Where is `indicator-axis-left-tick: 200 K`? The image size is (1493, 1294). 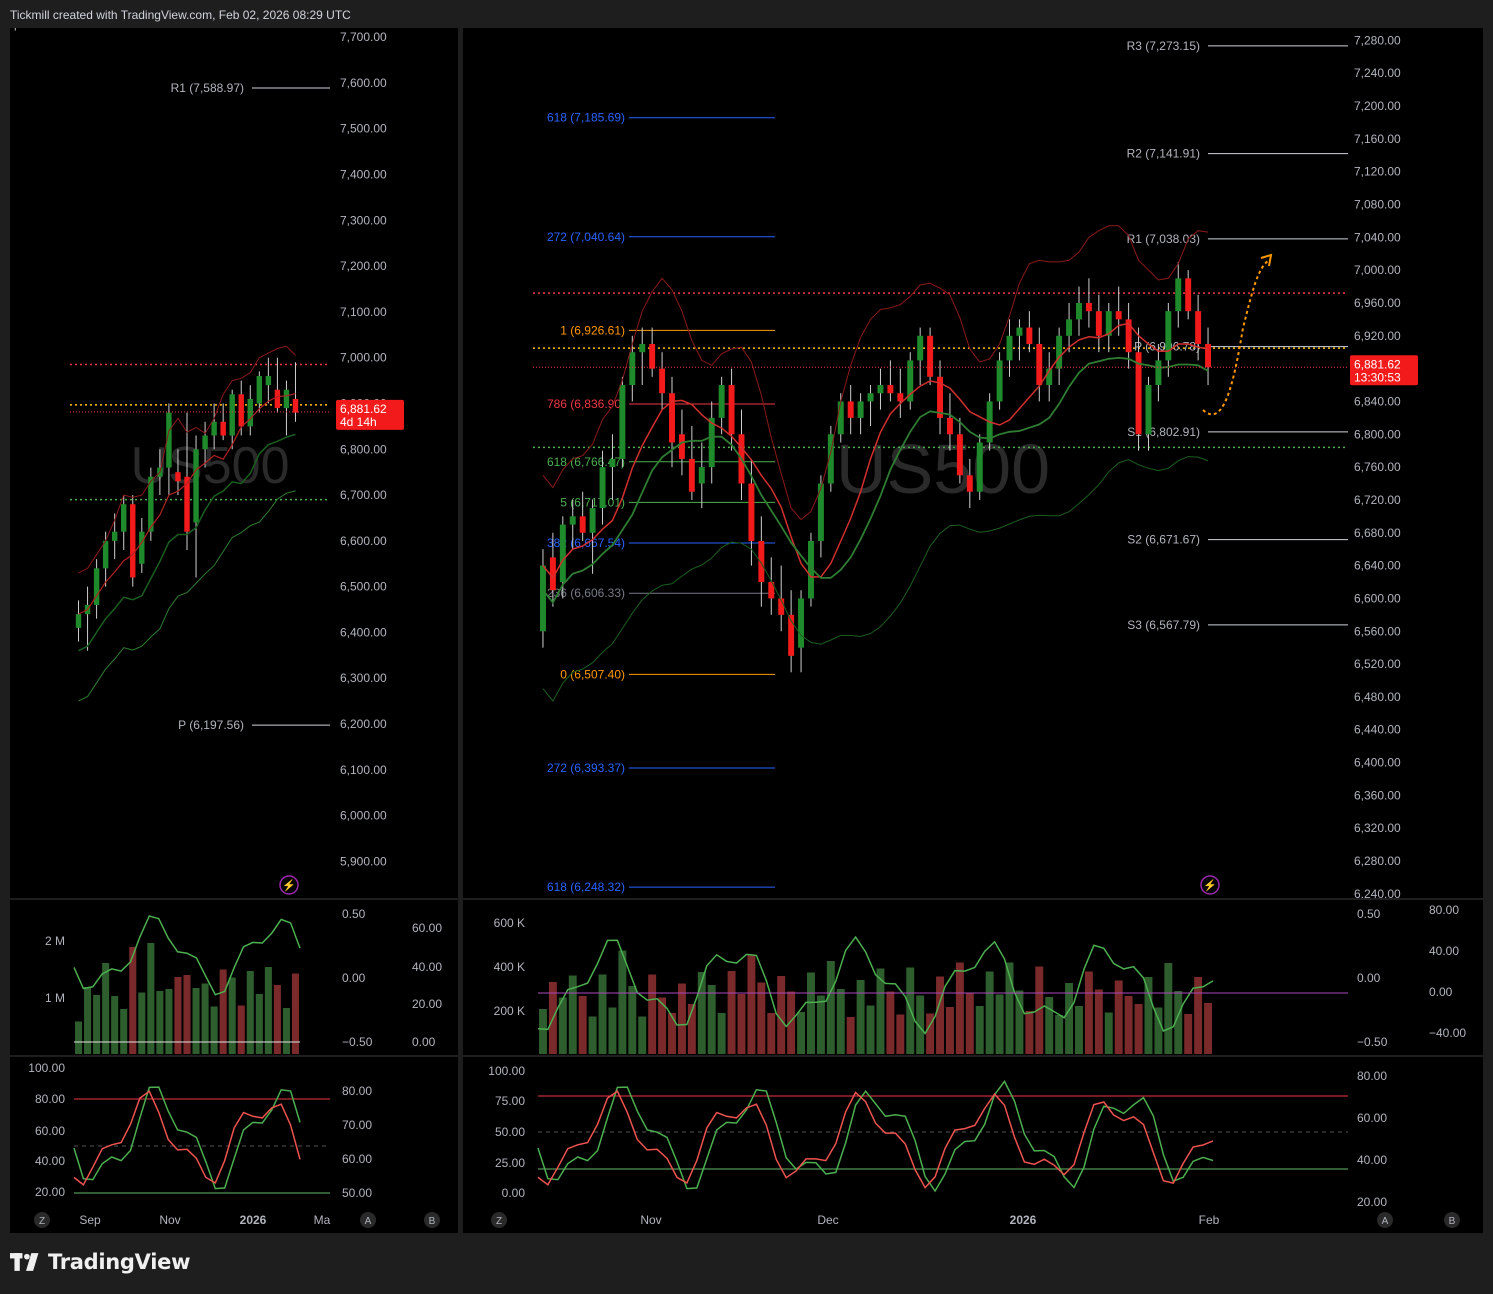
indicator-axis-left-tick: 200 K is located at coordinates (509, 1011).